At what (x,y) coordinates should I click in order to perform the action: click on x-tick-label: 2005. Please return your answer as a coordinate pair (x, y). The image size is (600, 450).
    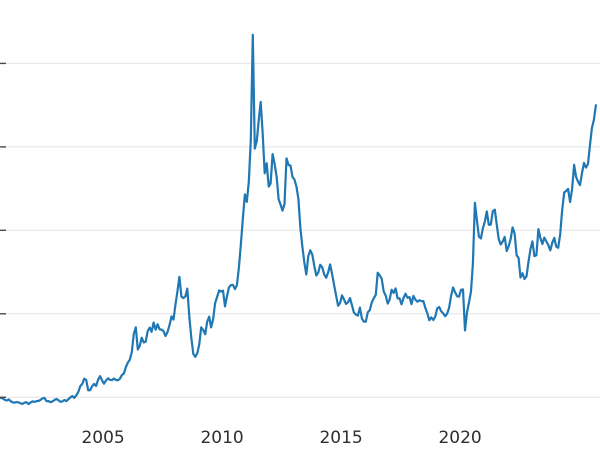
    Looking at the image, I should click on (102, 438).